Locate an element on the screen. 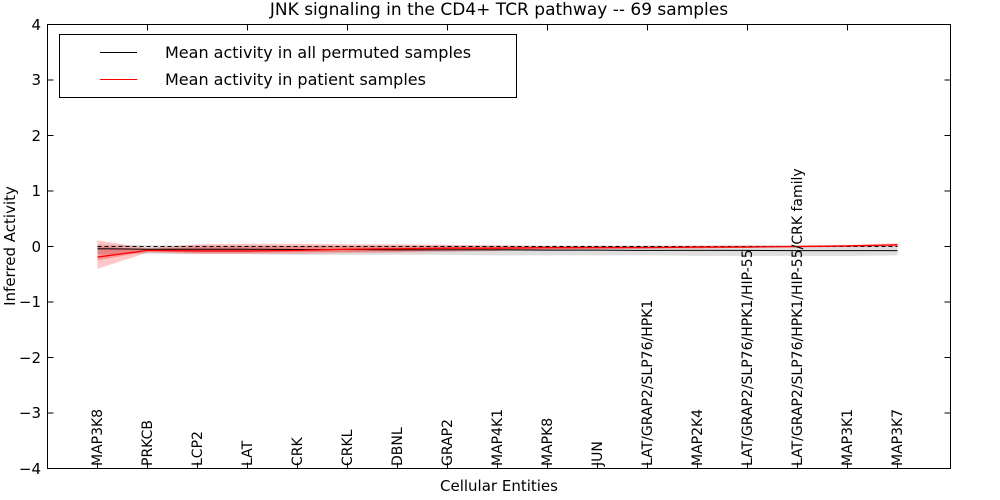  legend-item-patient: Mean activity in patient samples is located at coordinates (288, 79).